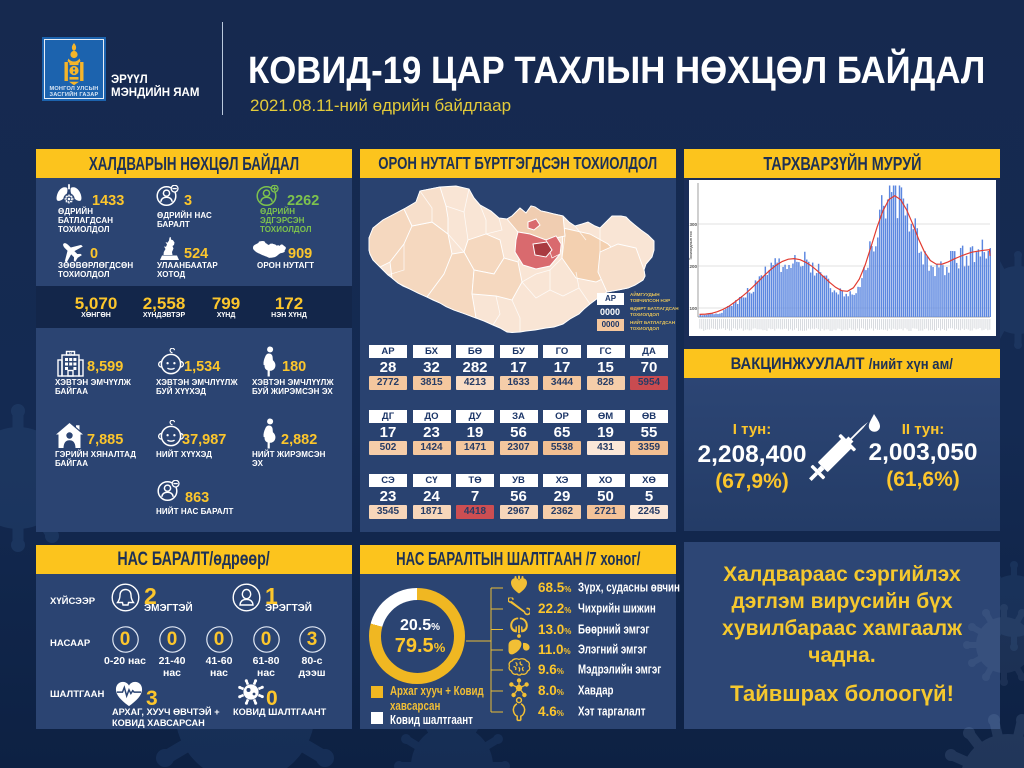 The image size is (1024, 768). I want to click on svg-text: 100, so click(693, 308).